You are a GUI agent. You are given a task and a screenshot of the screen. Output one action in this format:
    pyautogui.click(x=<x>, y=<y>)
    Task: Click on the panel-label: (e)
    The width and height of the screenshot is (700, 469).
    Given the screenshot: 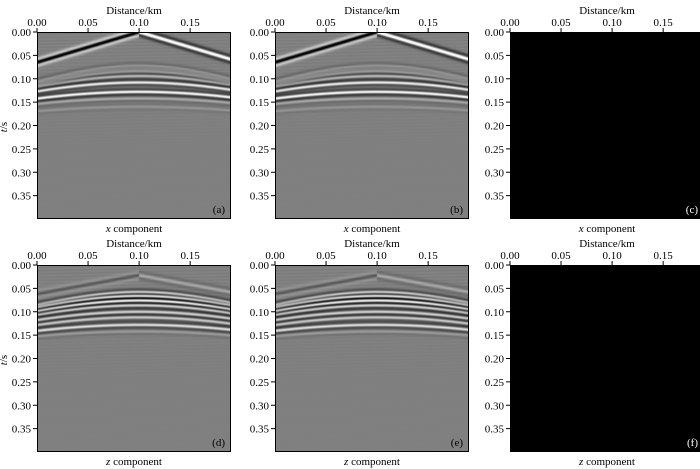 What is the action you would take?
    pyautogui.click(x=457, y=443)
    